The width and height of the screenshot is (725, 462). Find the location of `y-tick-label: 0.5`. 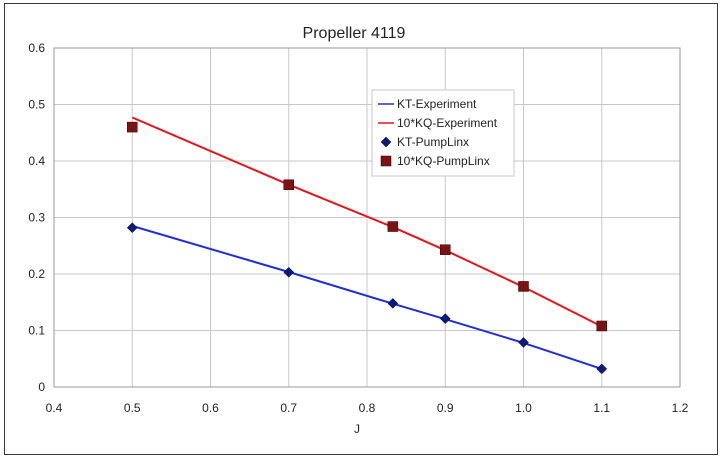

y-tick-label: 0.5 is located at coordinates (36, 105).